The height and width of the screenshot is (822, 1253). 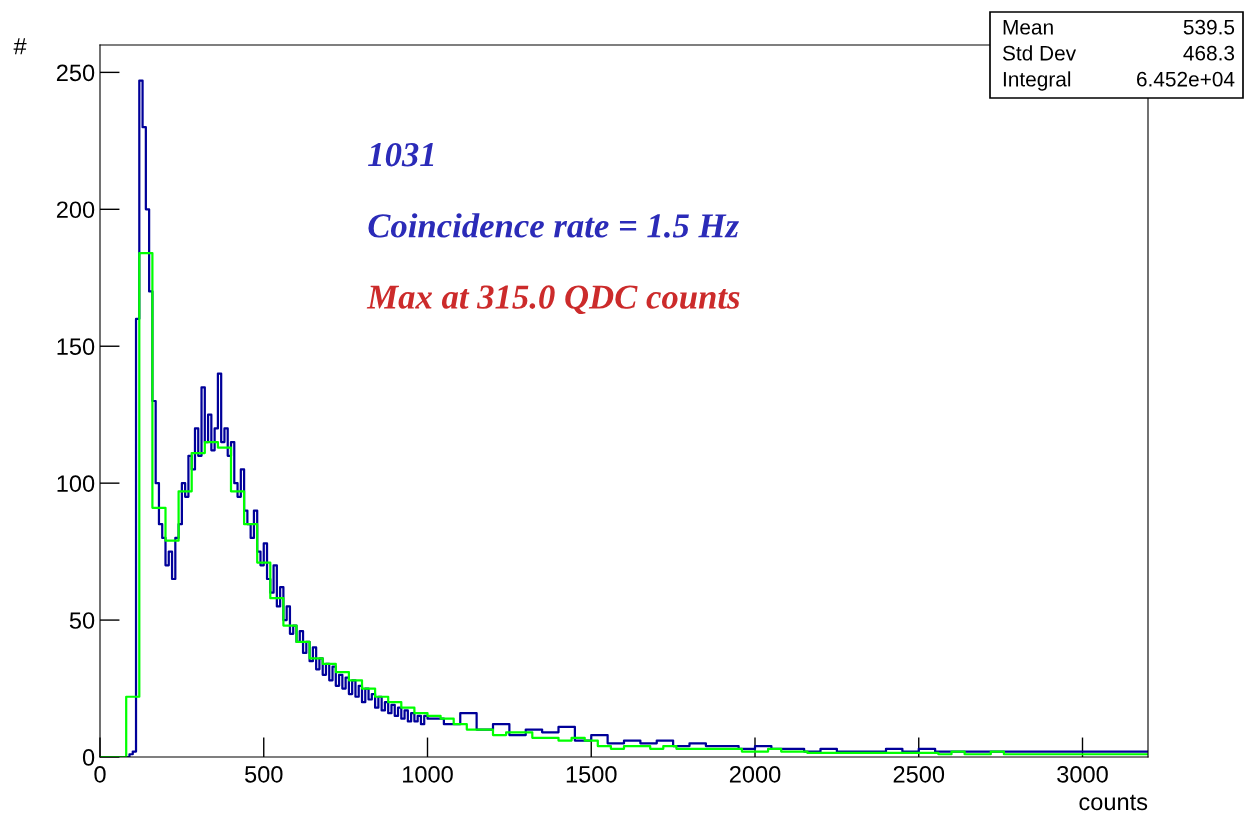 I want to click on x-tick-label: 2000, so click(x=755, y=774).